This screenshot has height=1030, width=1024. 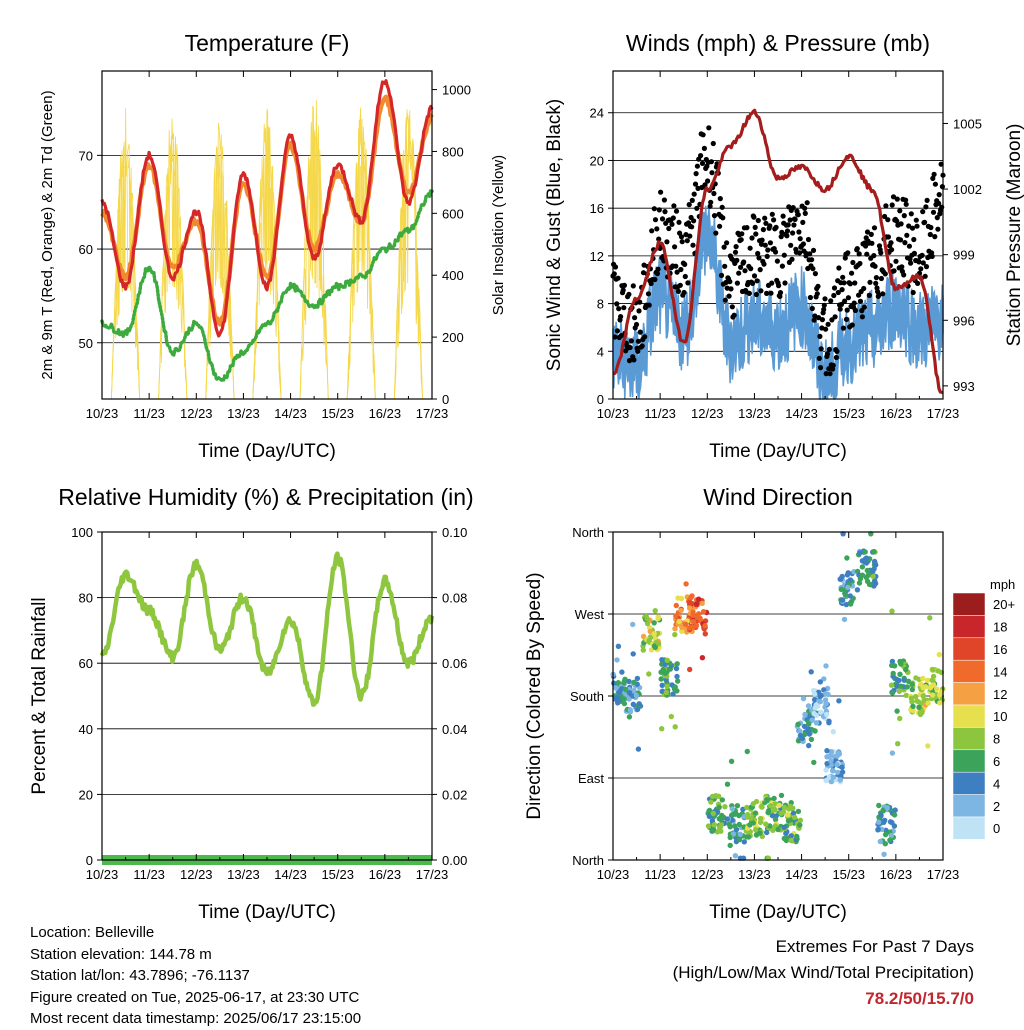 What do you see at coordinates (896, 874) in the screenshot?
I see `x-tick-label: 16/23` at bounding box center [896, 874].